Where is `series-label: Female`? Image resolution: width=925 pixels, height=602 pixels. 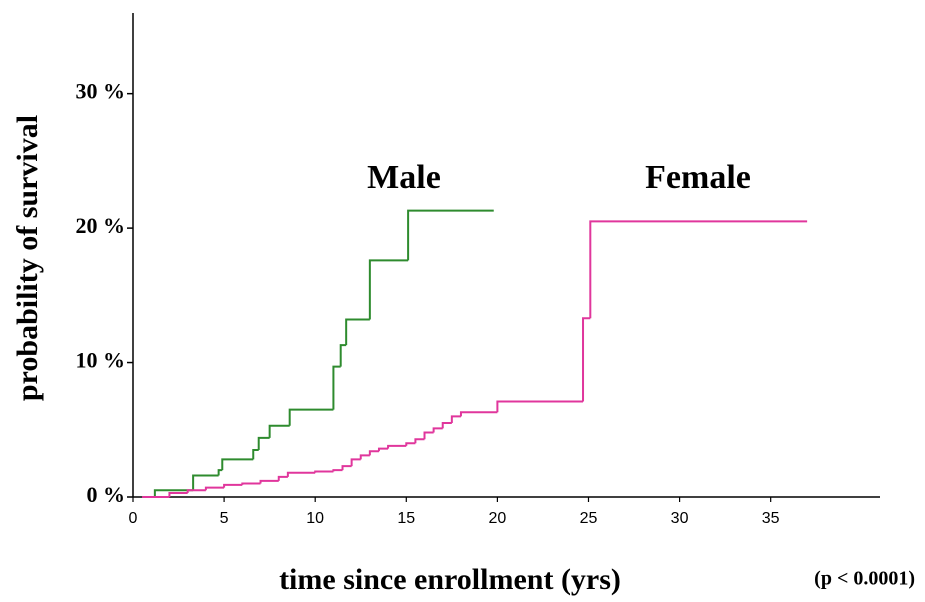
series-label: Female is located at coordinates (698, 177).